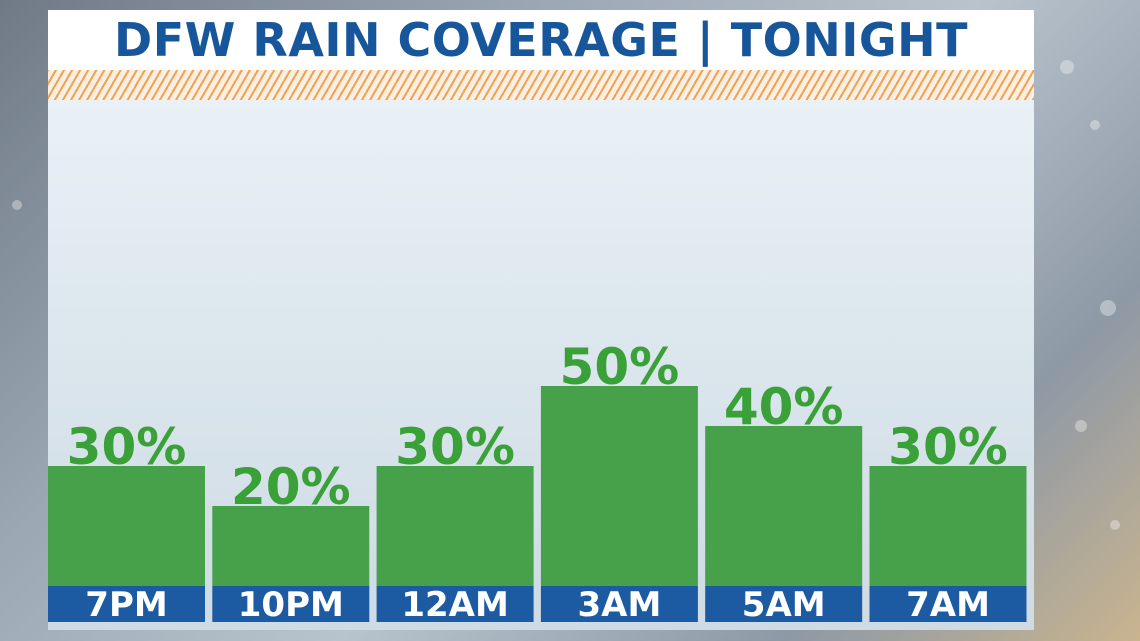 Image resolution: width=1140 pixels, height=641 pixels. I want to click on title-bar: DFW RAIN COVERAGE | TONIGHT, so click(541, 40).